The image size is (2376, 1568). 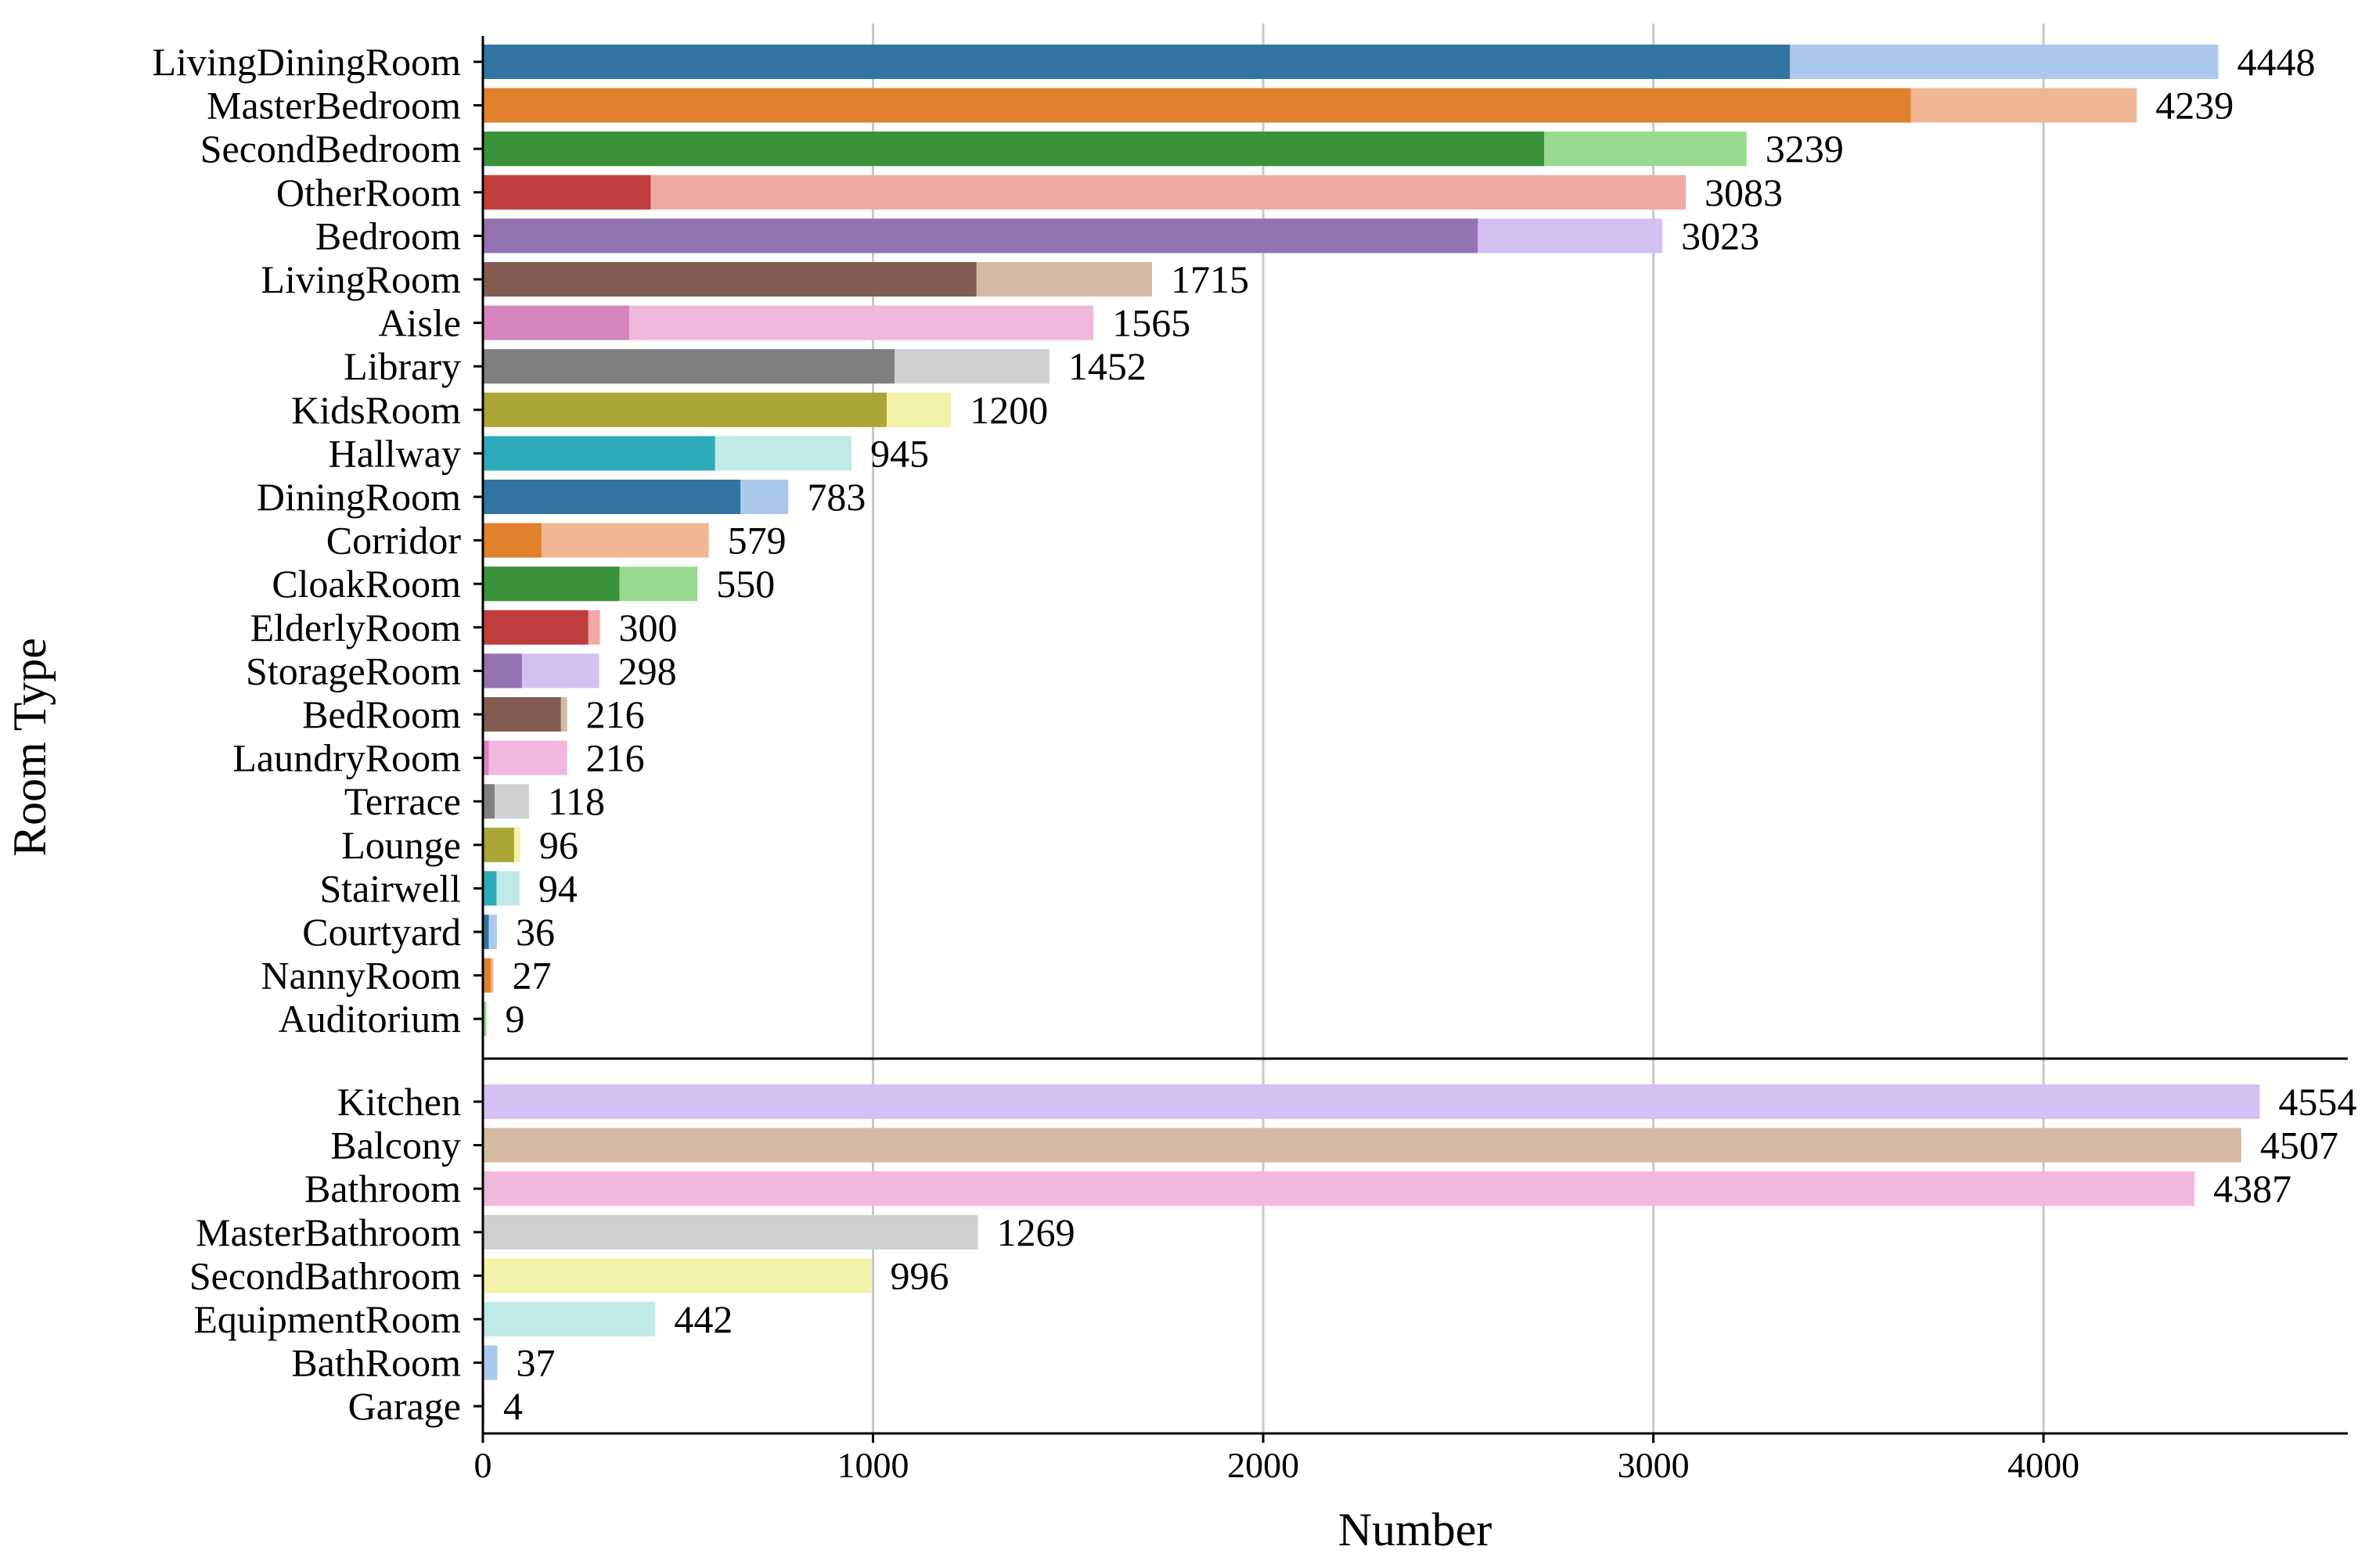 I want to click on bar-inner-stairwell, so click(x=490, y=888).